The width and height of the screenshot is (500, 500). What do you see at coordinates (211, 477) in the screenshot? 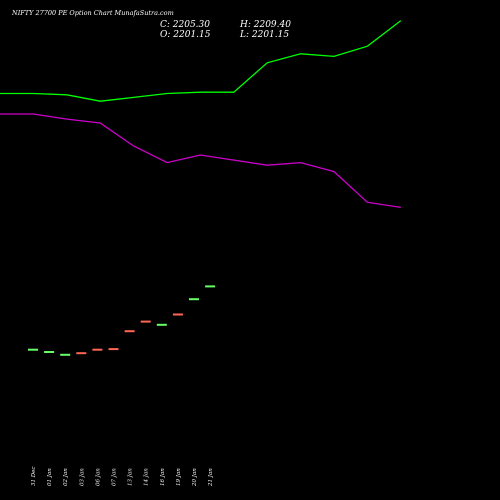
I see `x-tick-label: 21 Jan` at bounding box center [211, 477].